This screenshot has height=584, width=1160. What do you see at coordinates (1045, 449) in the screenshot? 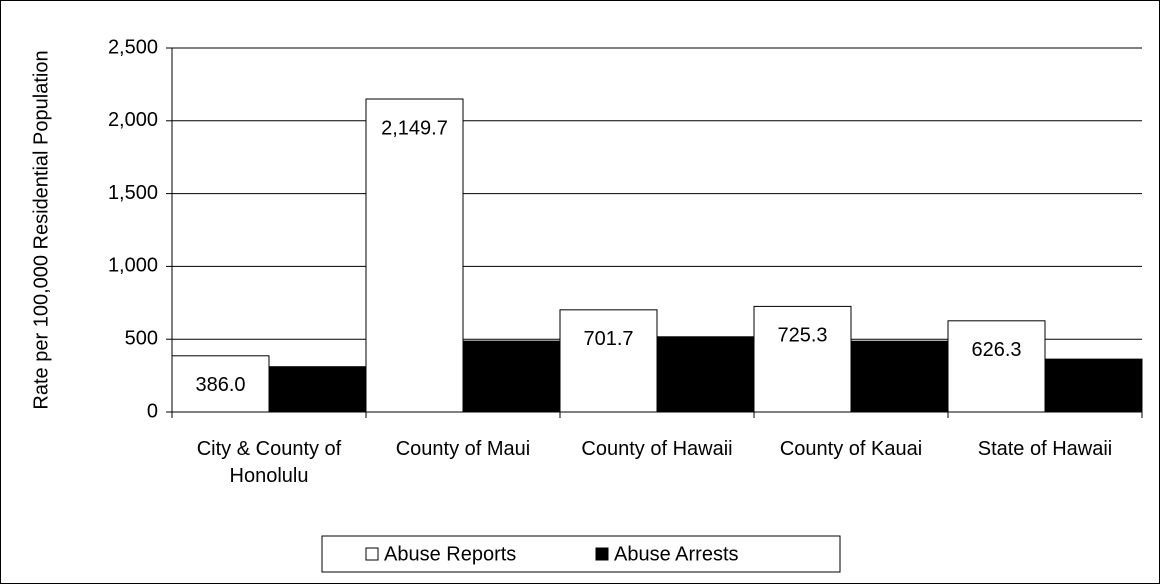
I see `x-tick-label: State of Hawaii` at bounding box center [1045, 449].